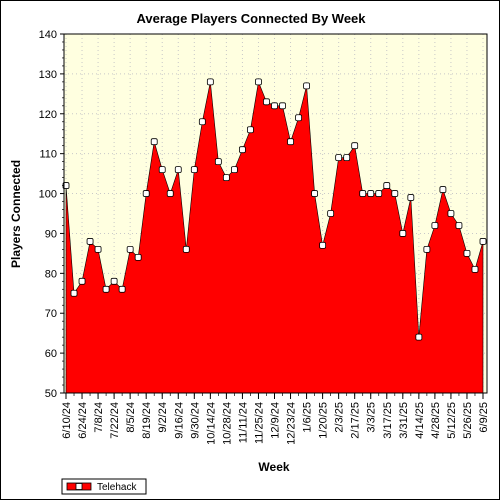 Image resolution: width=500 pixels, height=501 pixels. Describe the element at coordinates (324, 420) in the screenshot. I see `x-tick-label: 1/20/25` at that location.